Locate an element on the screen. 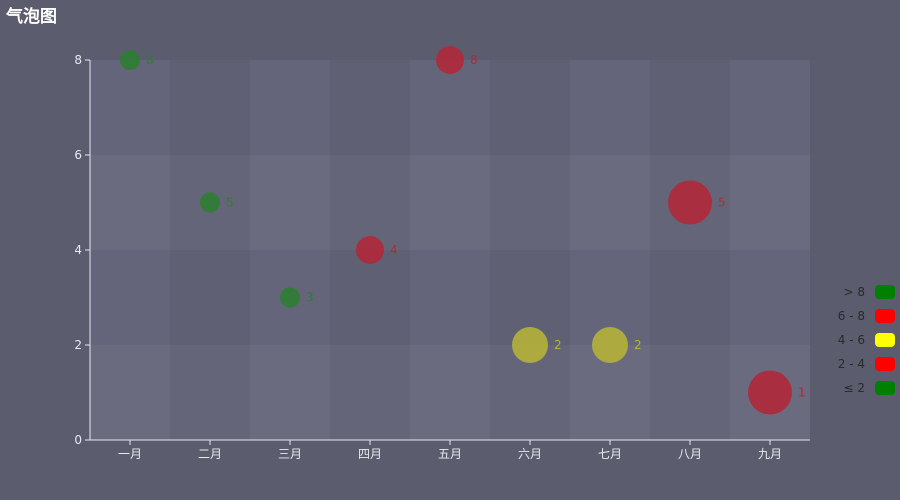 The image size is (900, 500). legend: > 8 6 - 8 4 - 6 2 - 4 ≤ 2 is located at coordinates (866, 340).